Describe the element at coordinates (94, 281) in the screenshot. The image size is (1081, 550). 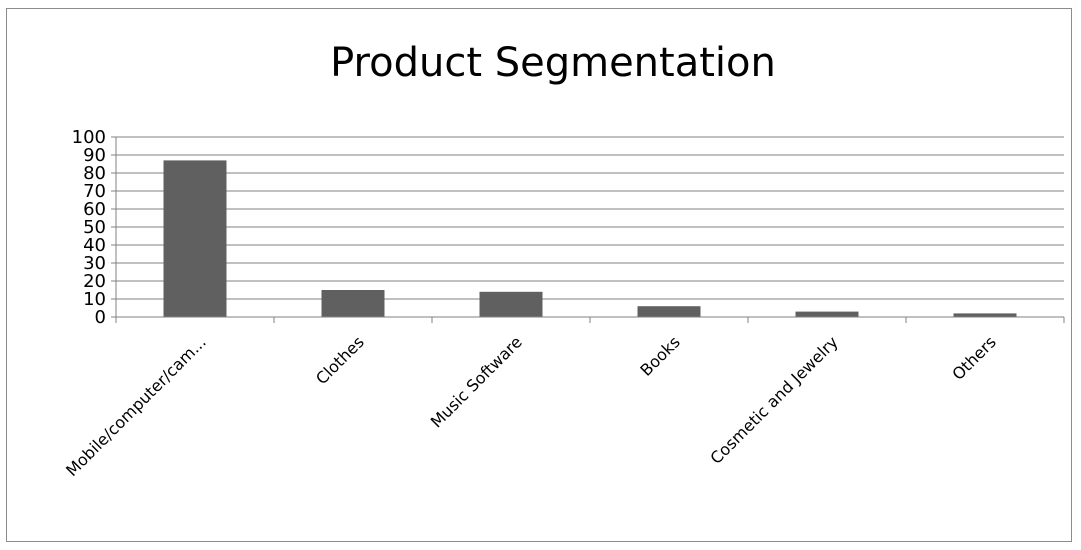
I see `y-tick-label: 20` at that location.